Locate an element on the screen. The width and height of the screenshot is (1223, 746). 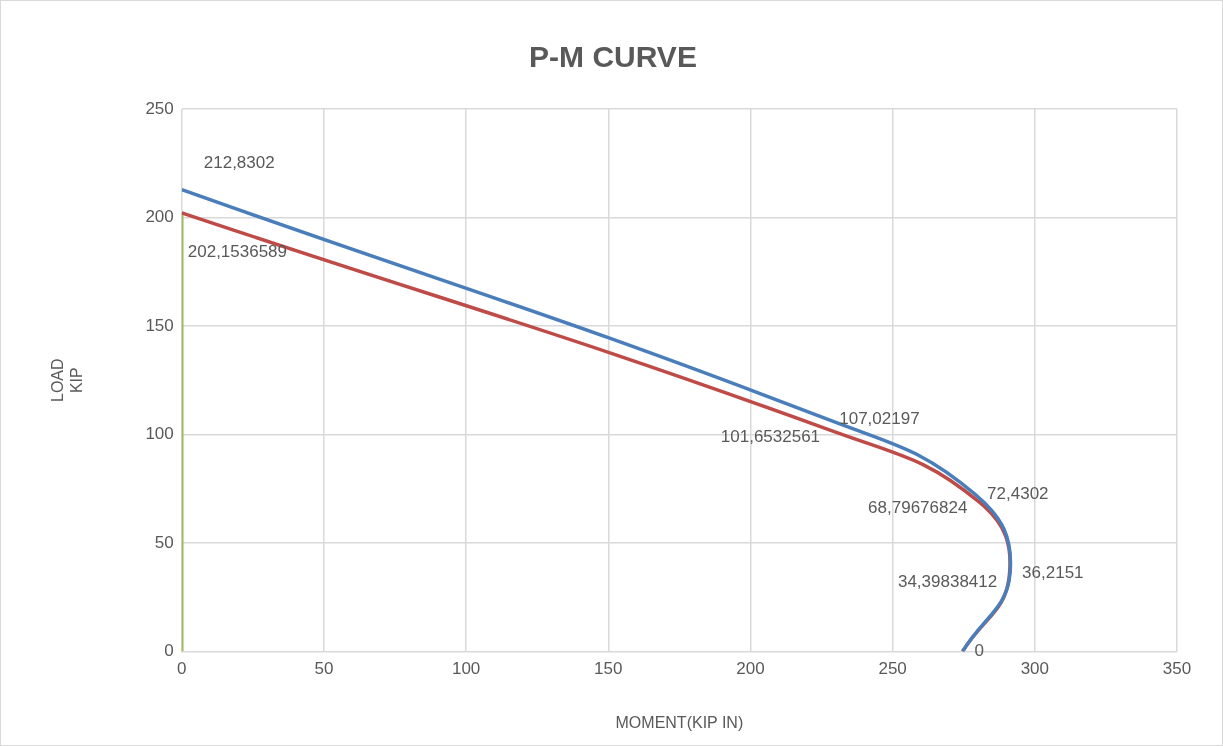
x-tick-label: 0 is located at coordinates (182, 669).